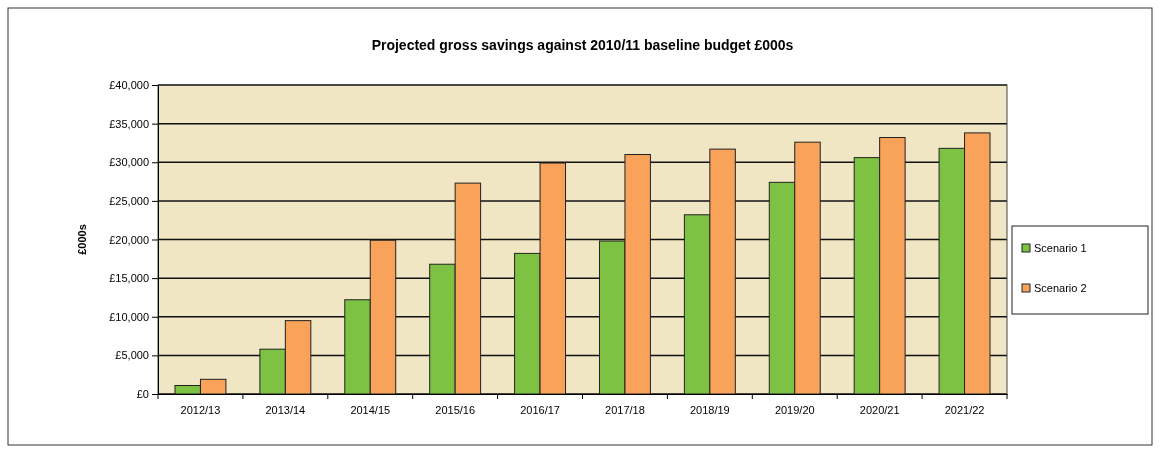 The height and width of the screenshot is (453, 1160). I want to click on y-tick-label: £0, so click(142, 394).